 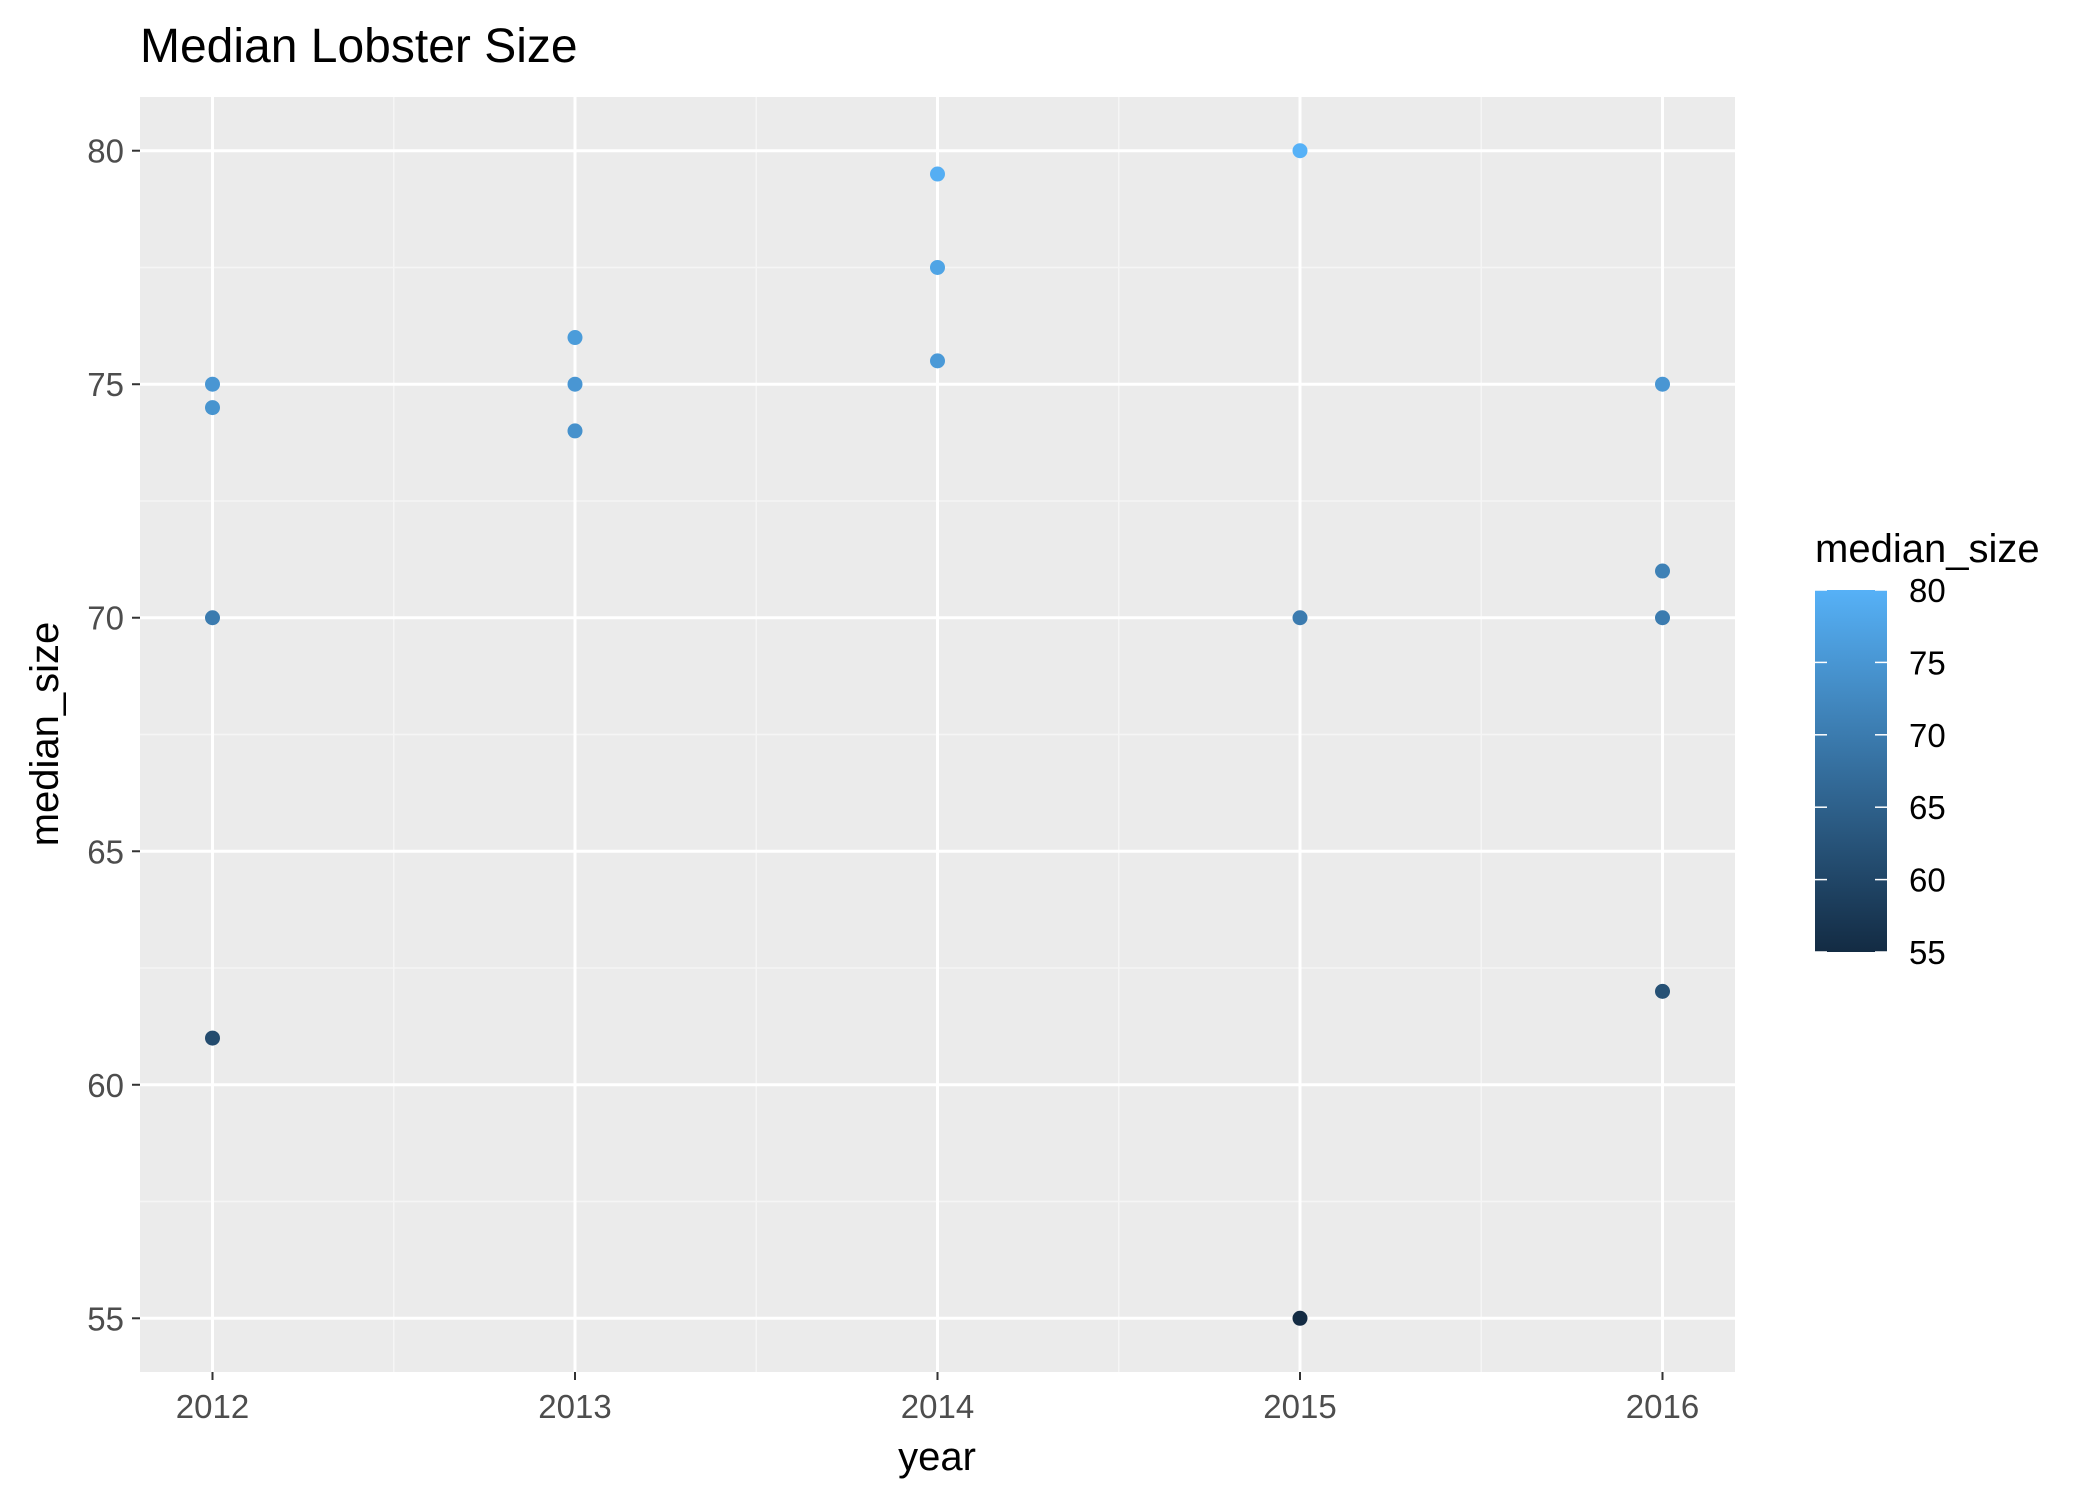 What do you see at coordinates (1927, 662) in the screenshot?
I see `legend-tick-label: 75` at bounding box center [1927, 662].